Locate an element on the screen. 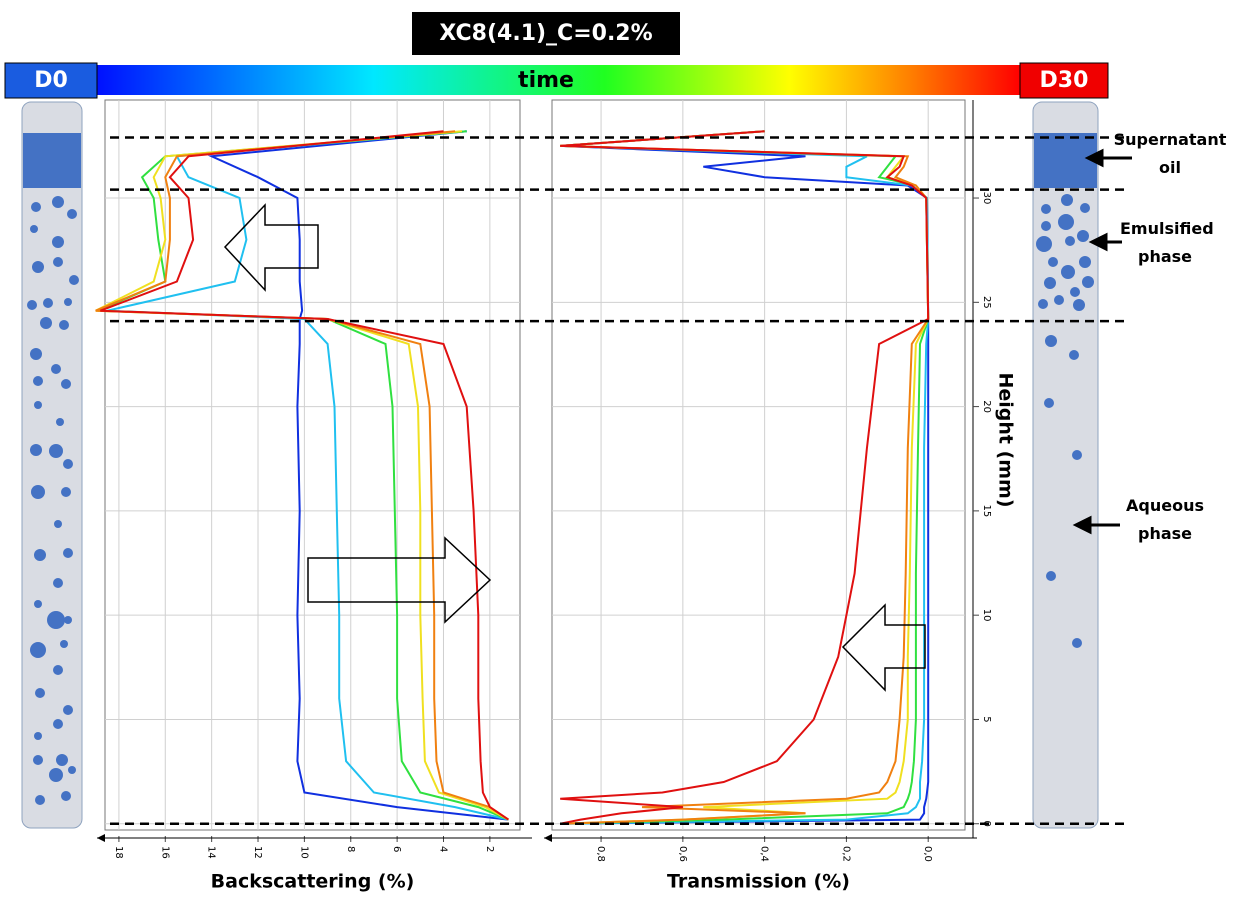 This screenshot has width=1238, height=902. y-tick-label: 30 is located at coordinates (986, 198).